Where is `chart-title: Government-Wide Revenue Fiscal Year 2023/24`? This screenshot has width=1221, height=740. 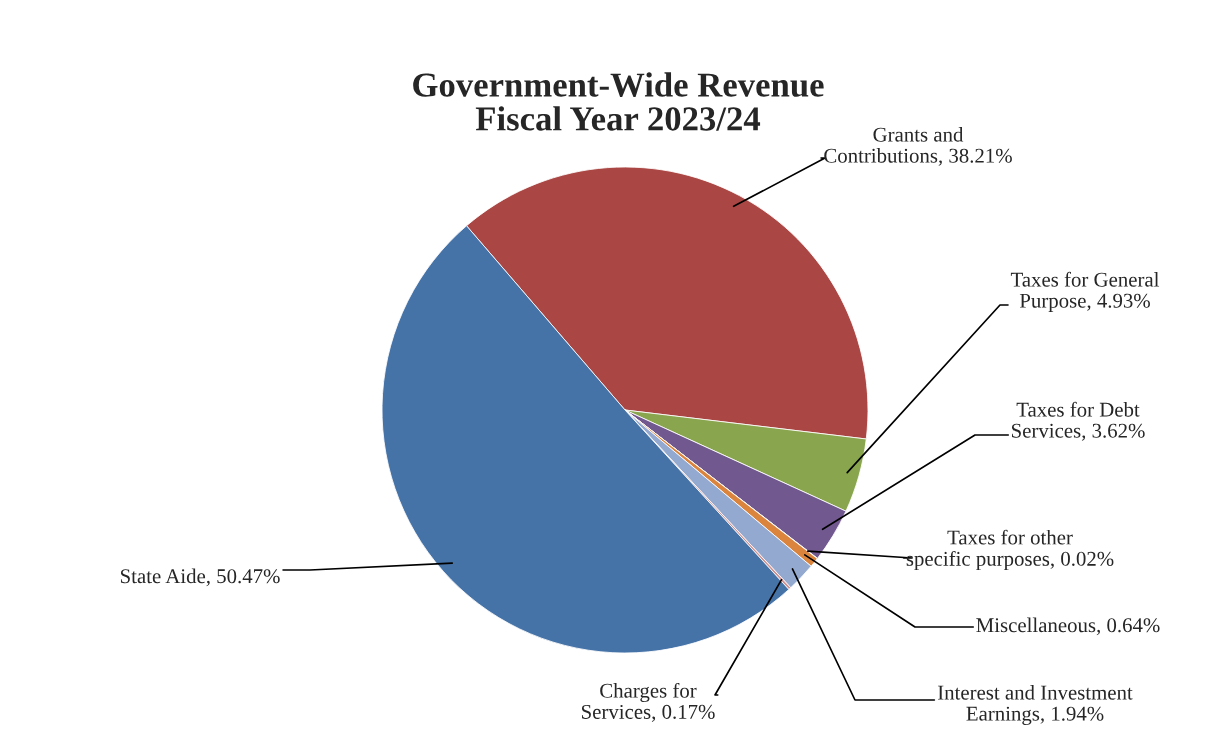
chart-title: Government-Wide Revenue Fiscal Year 2023/24 is located at coordinates (618, 101).